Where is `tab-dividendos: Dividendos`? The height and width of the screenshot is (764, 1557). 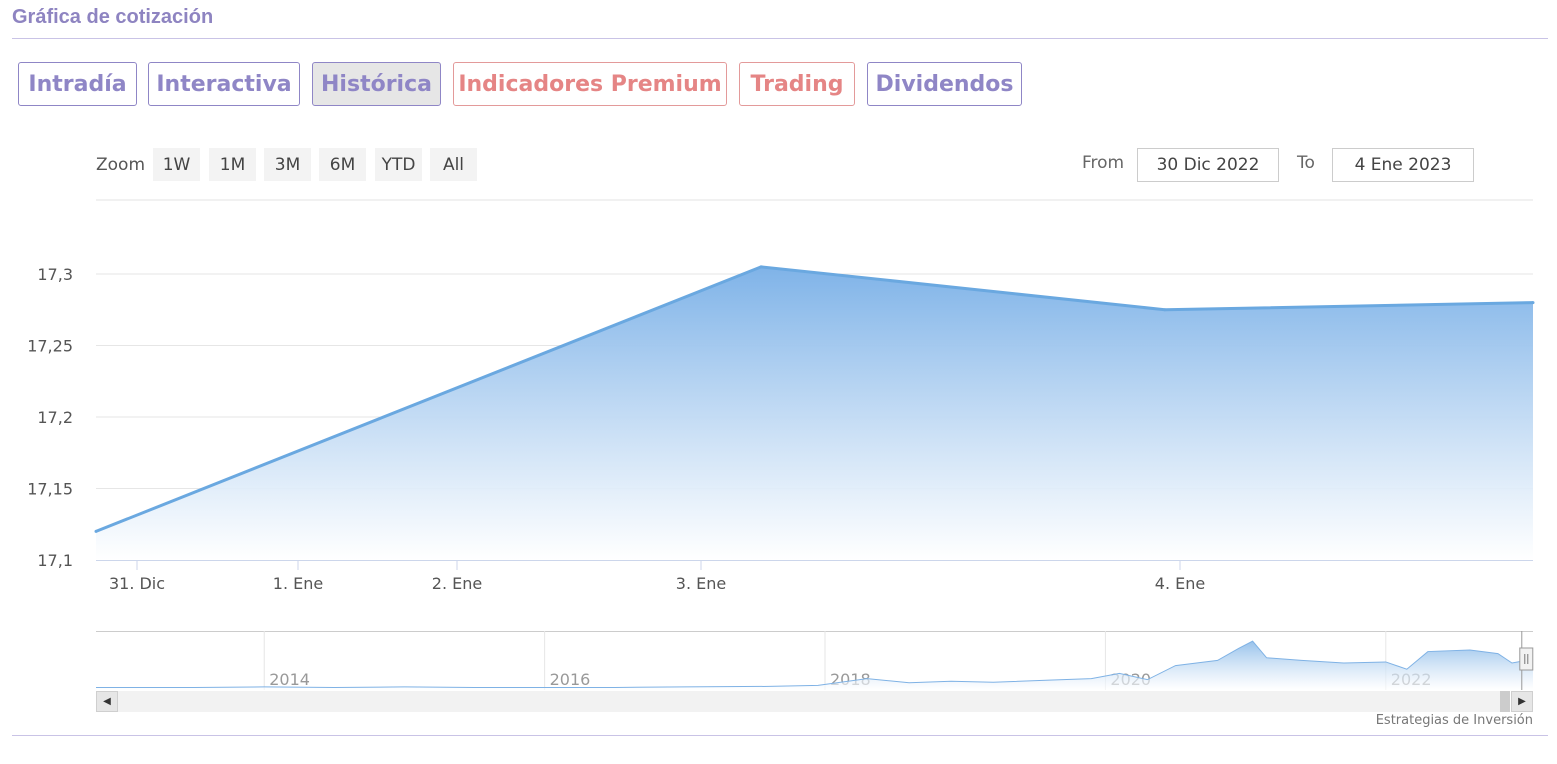
tab-dividendos: Dividendos is located at coordinates (944, 84).